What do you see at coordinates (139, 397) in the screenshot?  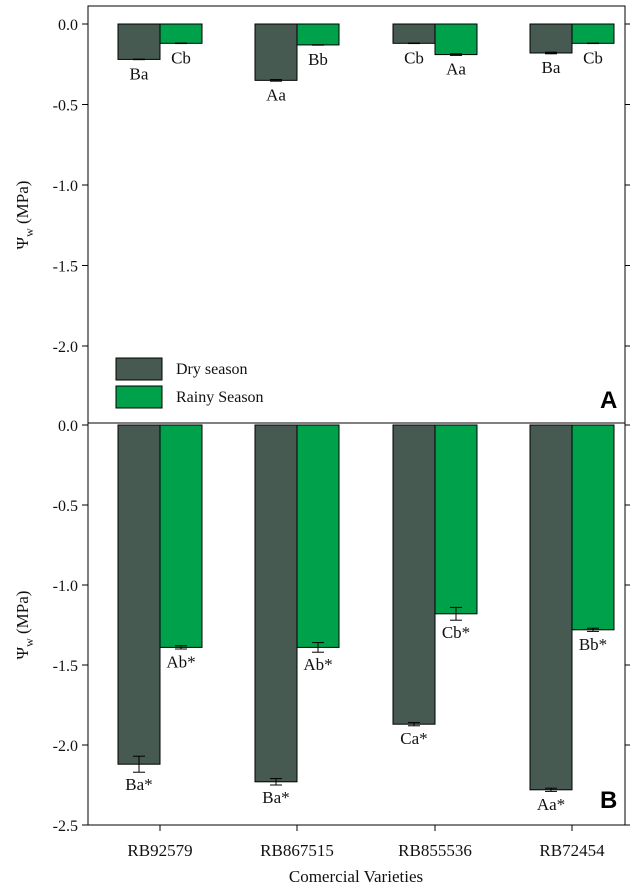 I see `legend-swatch-rainy` at bounding box center [139, 397].